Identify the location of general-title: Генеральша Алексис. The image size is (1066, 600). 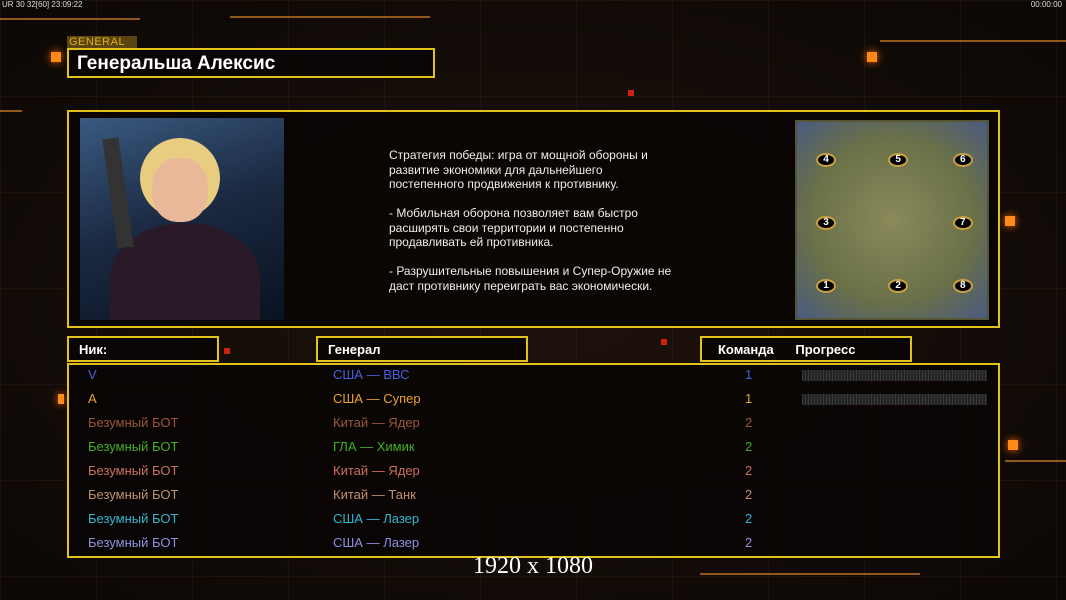
(251, 63).